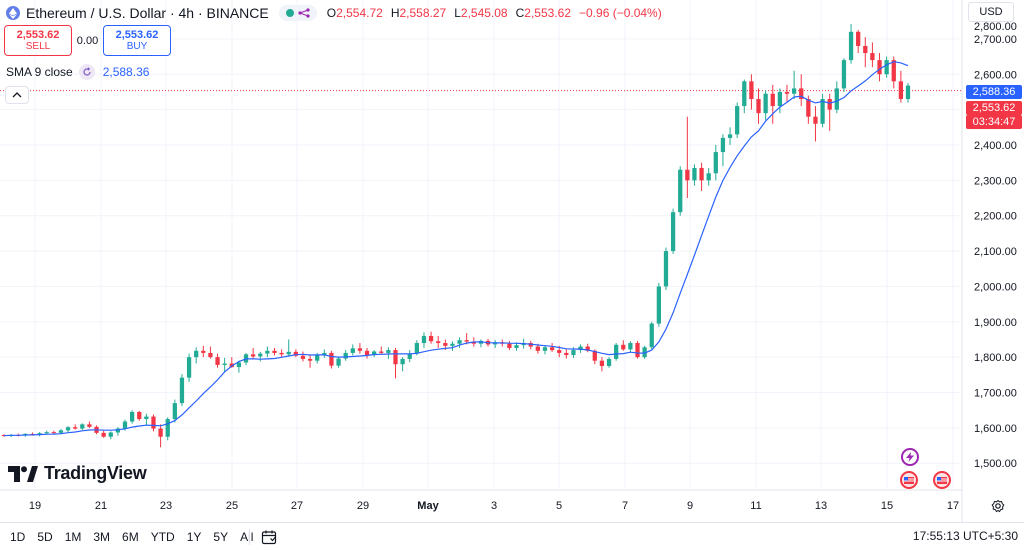 This screenshot has width=1024, height=550. I want to click on range-5d: 5D, so click(45, 537).